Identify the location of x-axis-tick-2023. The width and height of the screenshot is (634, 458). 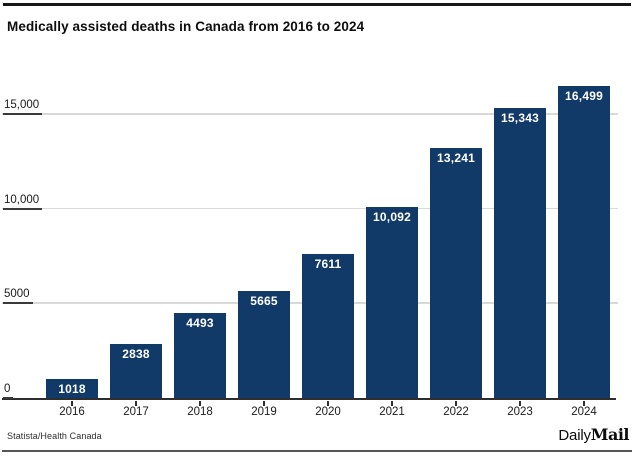
(520, 403).